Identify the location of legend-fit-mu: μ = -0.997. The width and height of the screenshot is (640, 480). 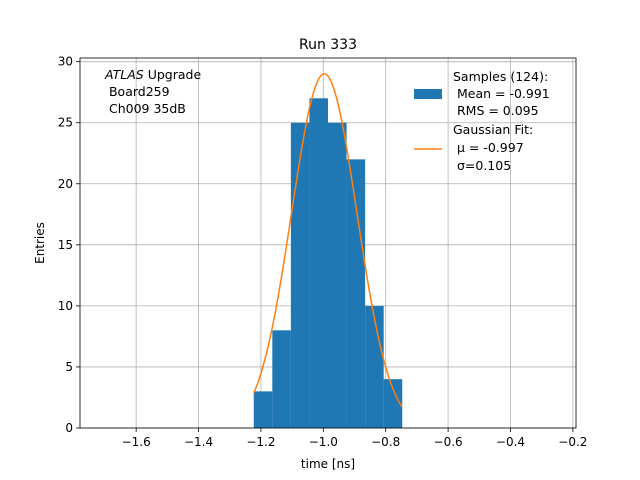
(488, 147).